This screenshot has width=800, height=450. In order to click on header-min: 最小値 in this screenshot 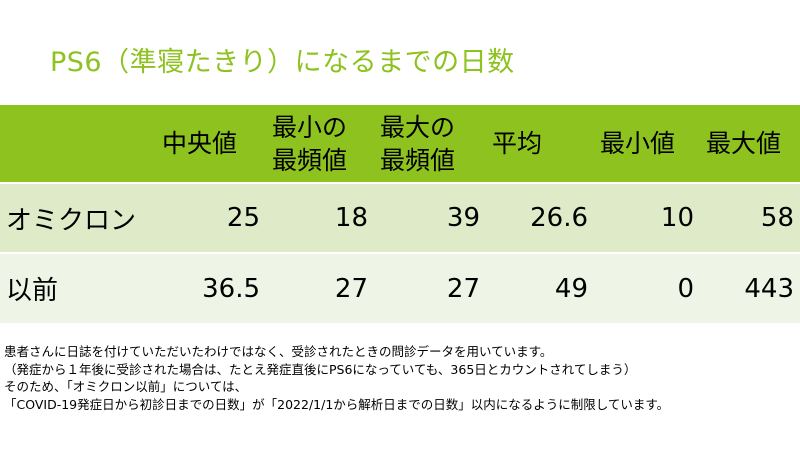, I will do `click(638, 143)`.